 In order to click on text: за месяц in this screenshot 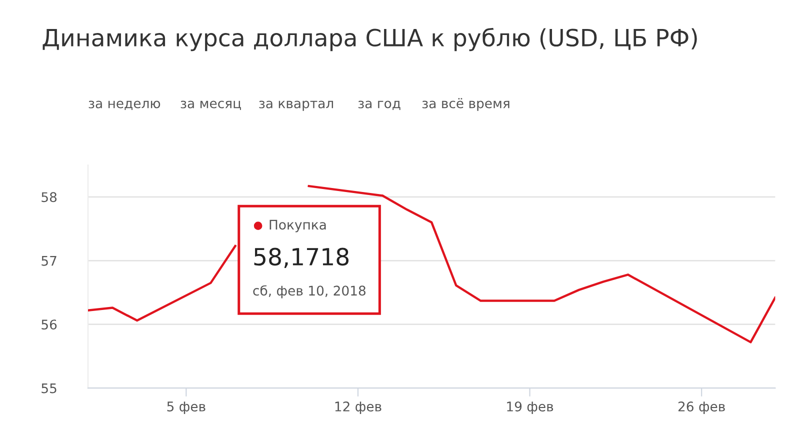, I will do `click(210, 105)`.